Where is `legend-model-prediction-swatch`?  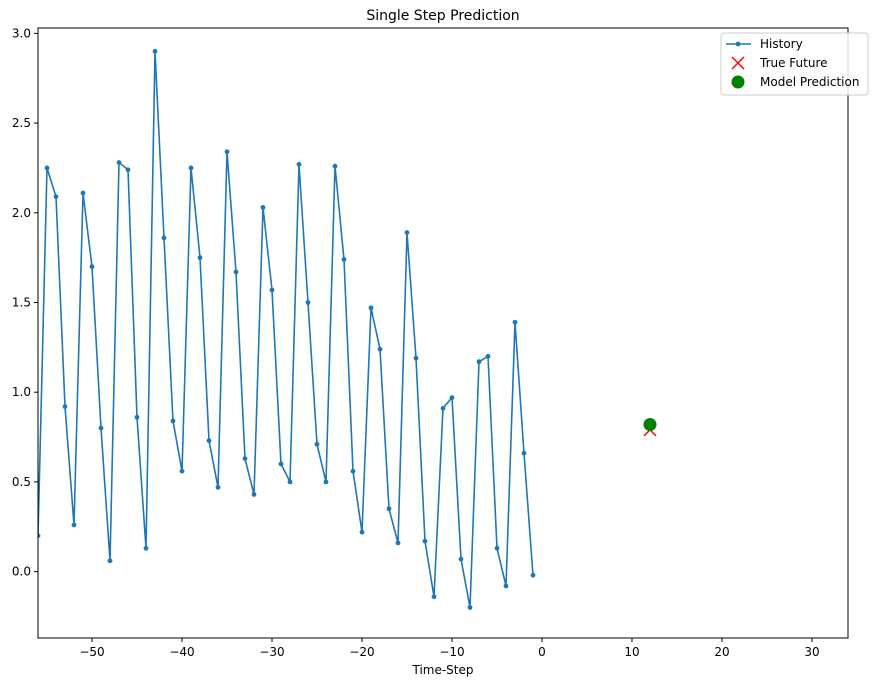
legend-model-prediction-swatch is located at coordinates (738, 82).